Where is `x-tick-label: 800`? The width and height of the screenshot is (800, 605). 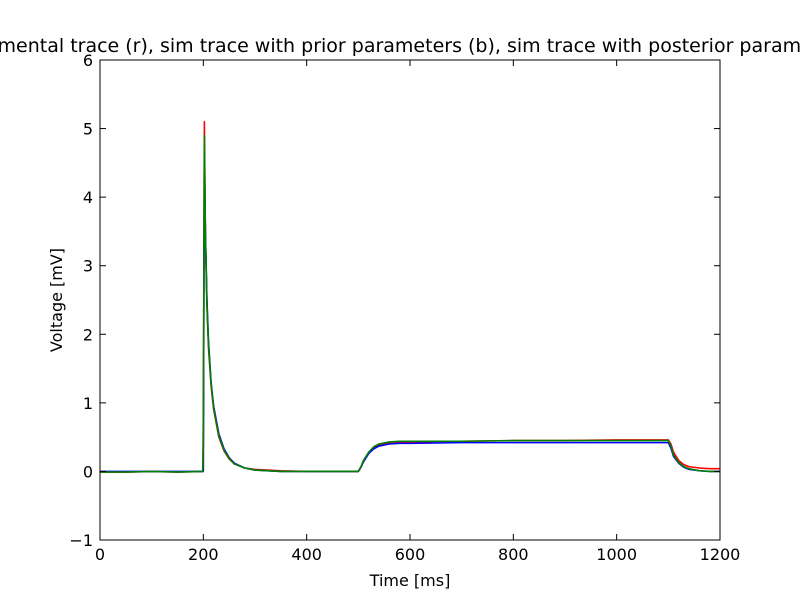 x-tick-label: 800 is located at coordinates (513, 554).